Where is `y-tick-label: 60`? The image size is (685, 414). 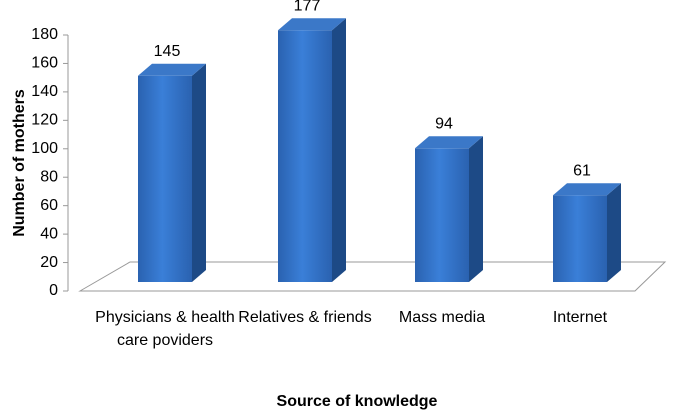
y-tick-label: 60 is located at coordinates (49, 205).